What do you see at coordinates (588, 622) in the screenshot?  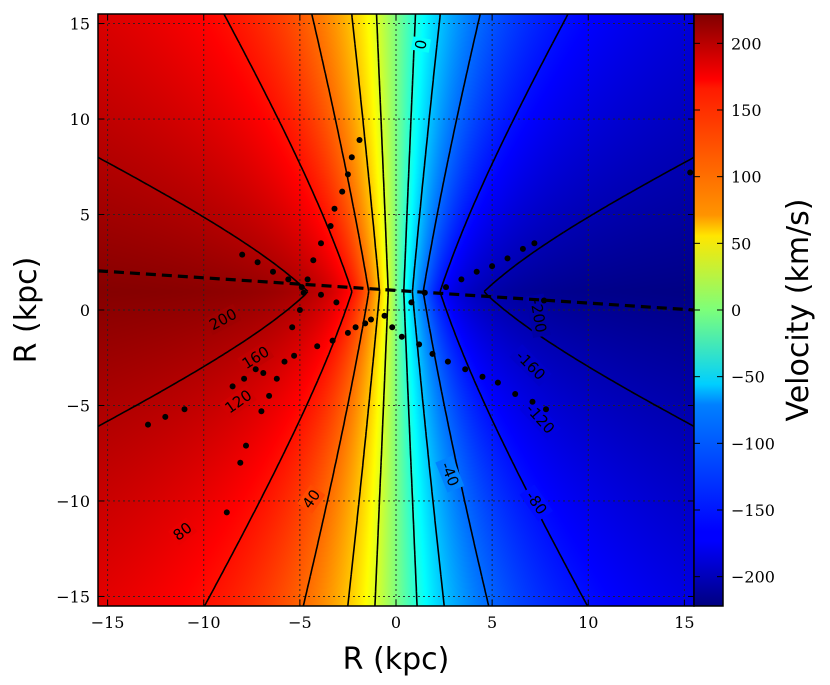 I see `x-tick-label: 10` at bounding box center [588, 622].